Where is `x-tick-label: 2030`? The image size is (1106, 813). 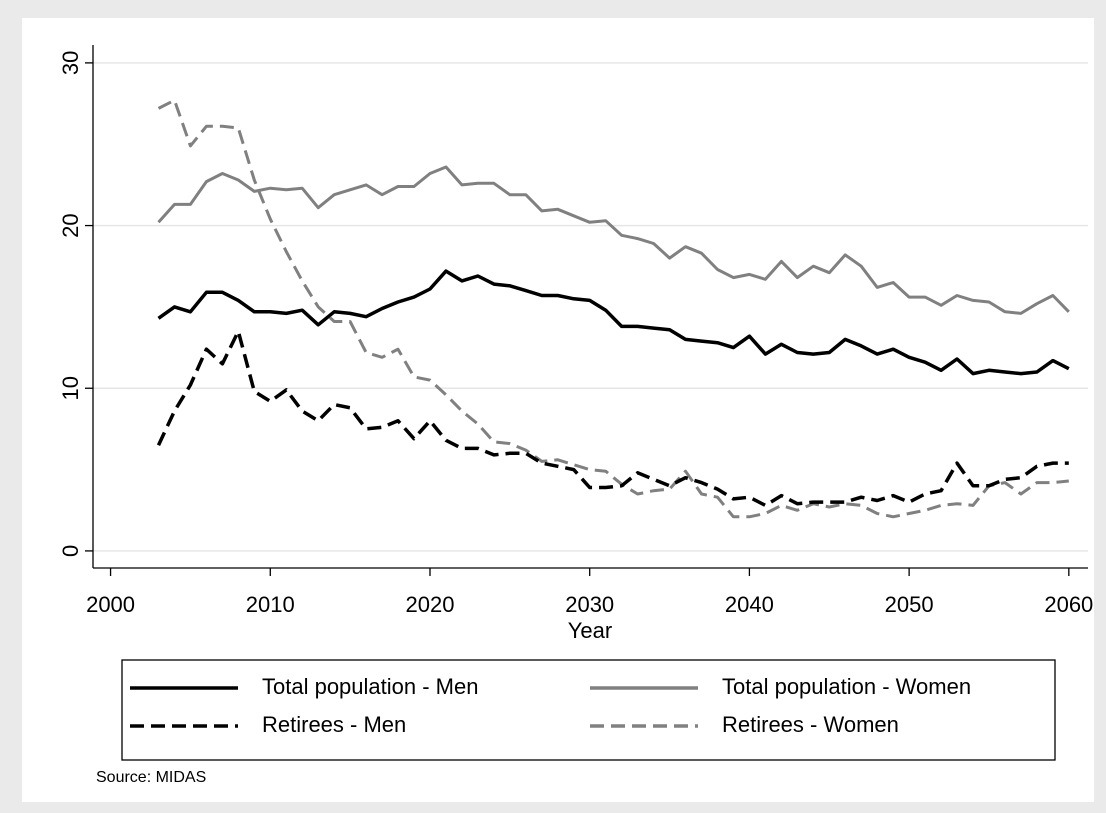
x-tick-label: 2030 is located at coordinates (589, 604).